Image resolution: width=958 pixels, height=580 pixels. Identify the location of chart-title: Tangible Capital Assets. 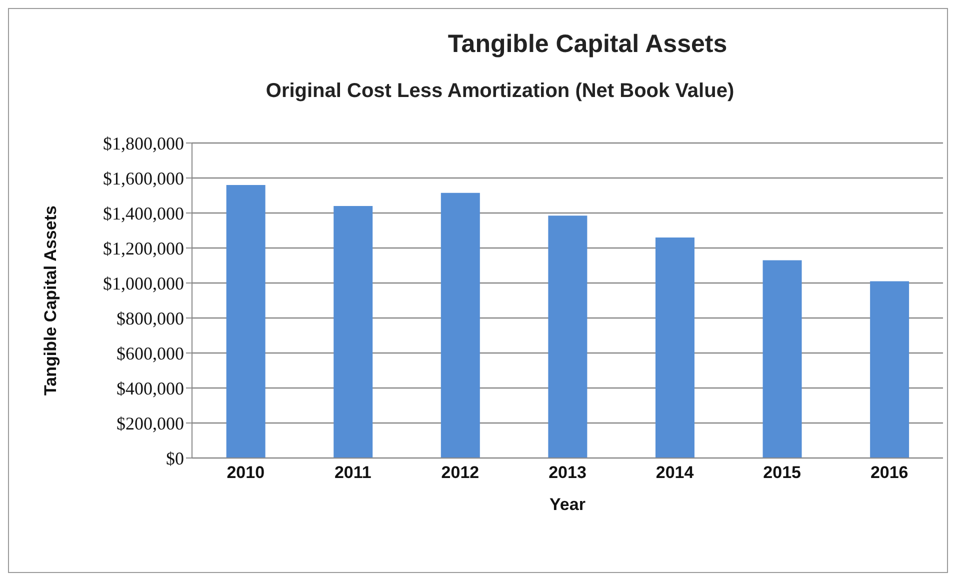
(587, 44).